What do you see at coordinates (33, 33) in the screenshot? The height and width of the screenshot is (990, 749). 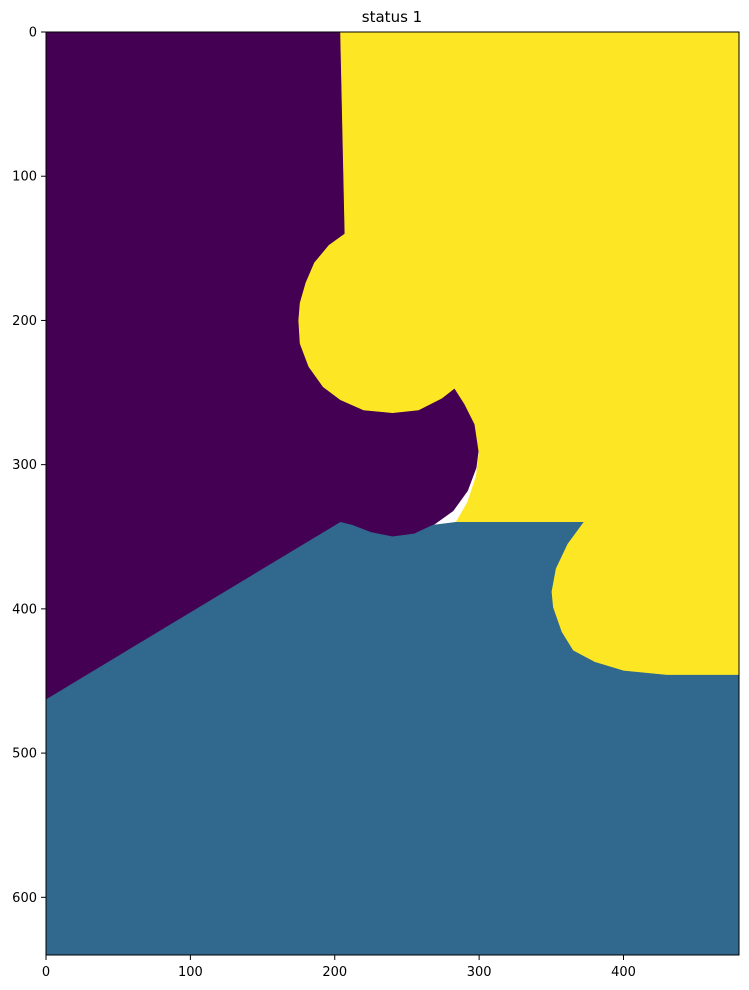 I see `y-tick-label: 0` at bounding box center [33, 33].